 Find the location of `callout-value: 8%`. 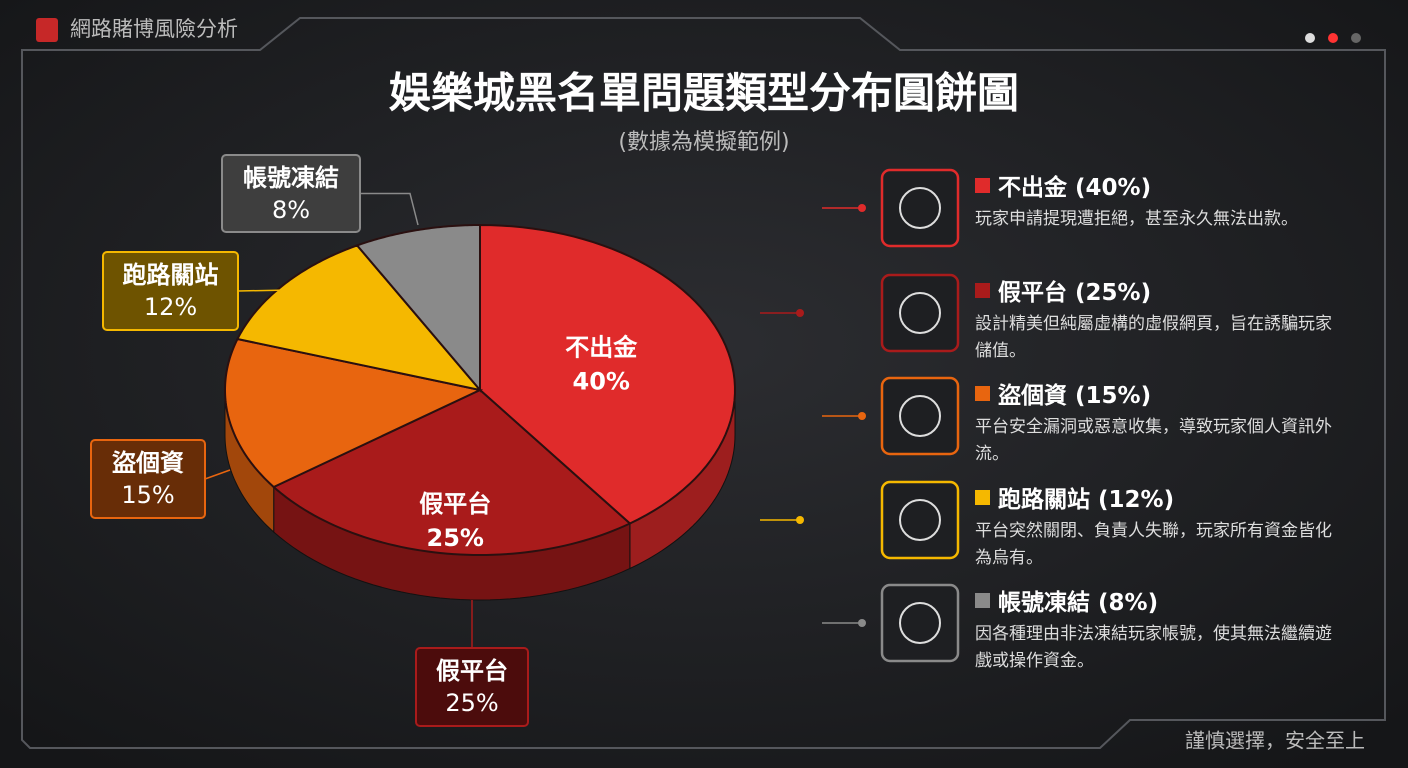

callout-value: 8% is located at coordinates (291, 210).